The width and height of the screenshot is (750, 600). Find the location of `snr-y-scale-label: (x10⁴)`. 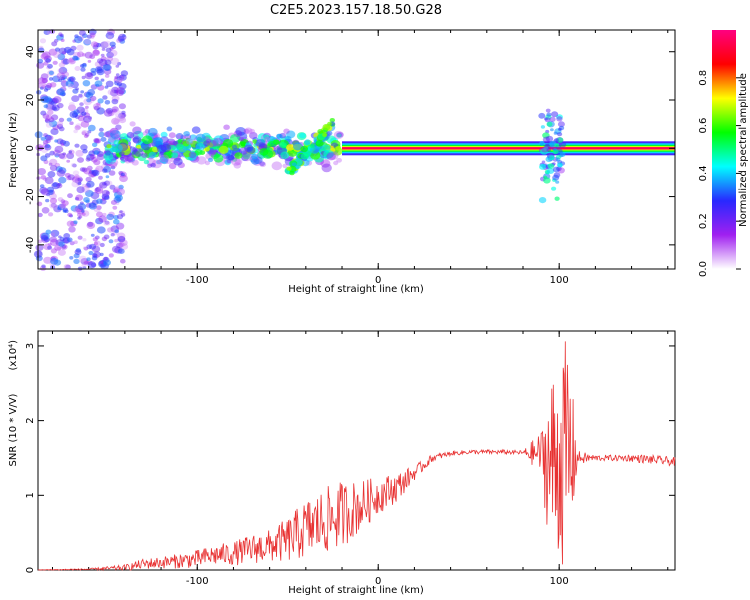

snr-y-scale-label: (x10⁴) is located at coordinates (13, 355).